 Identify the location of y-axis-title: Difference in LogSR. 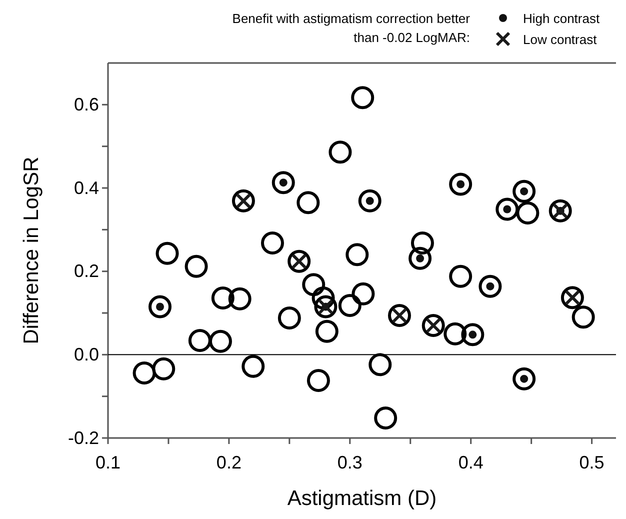
(31, 250).